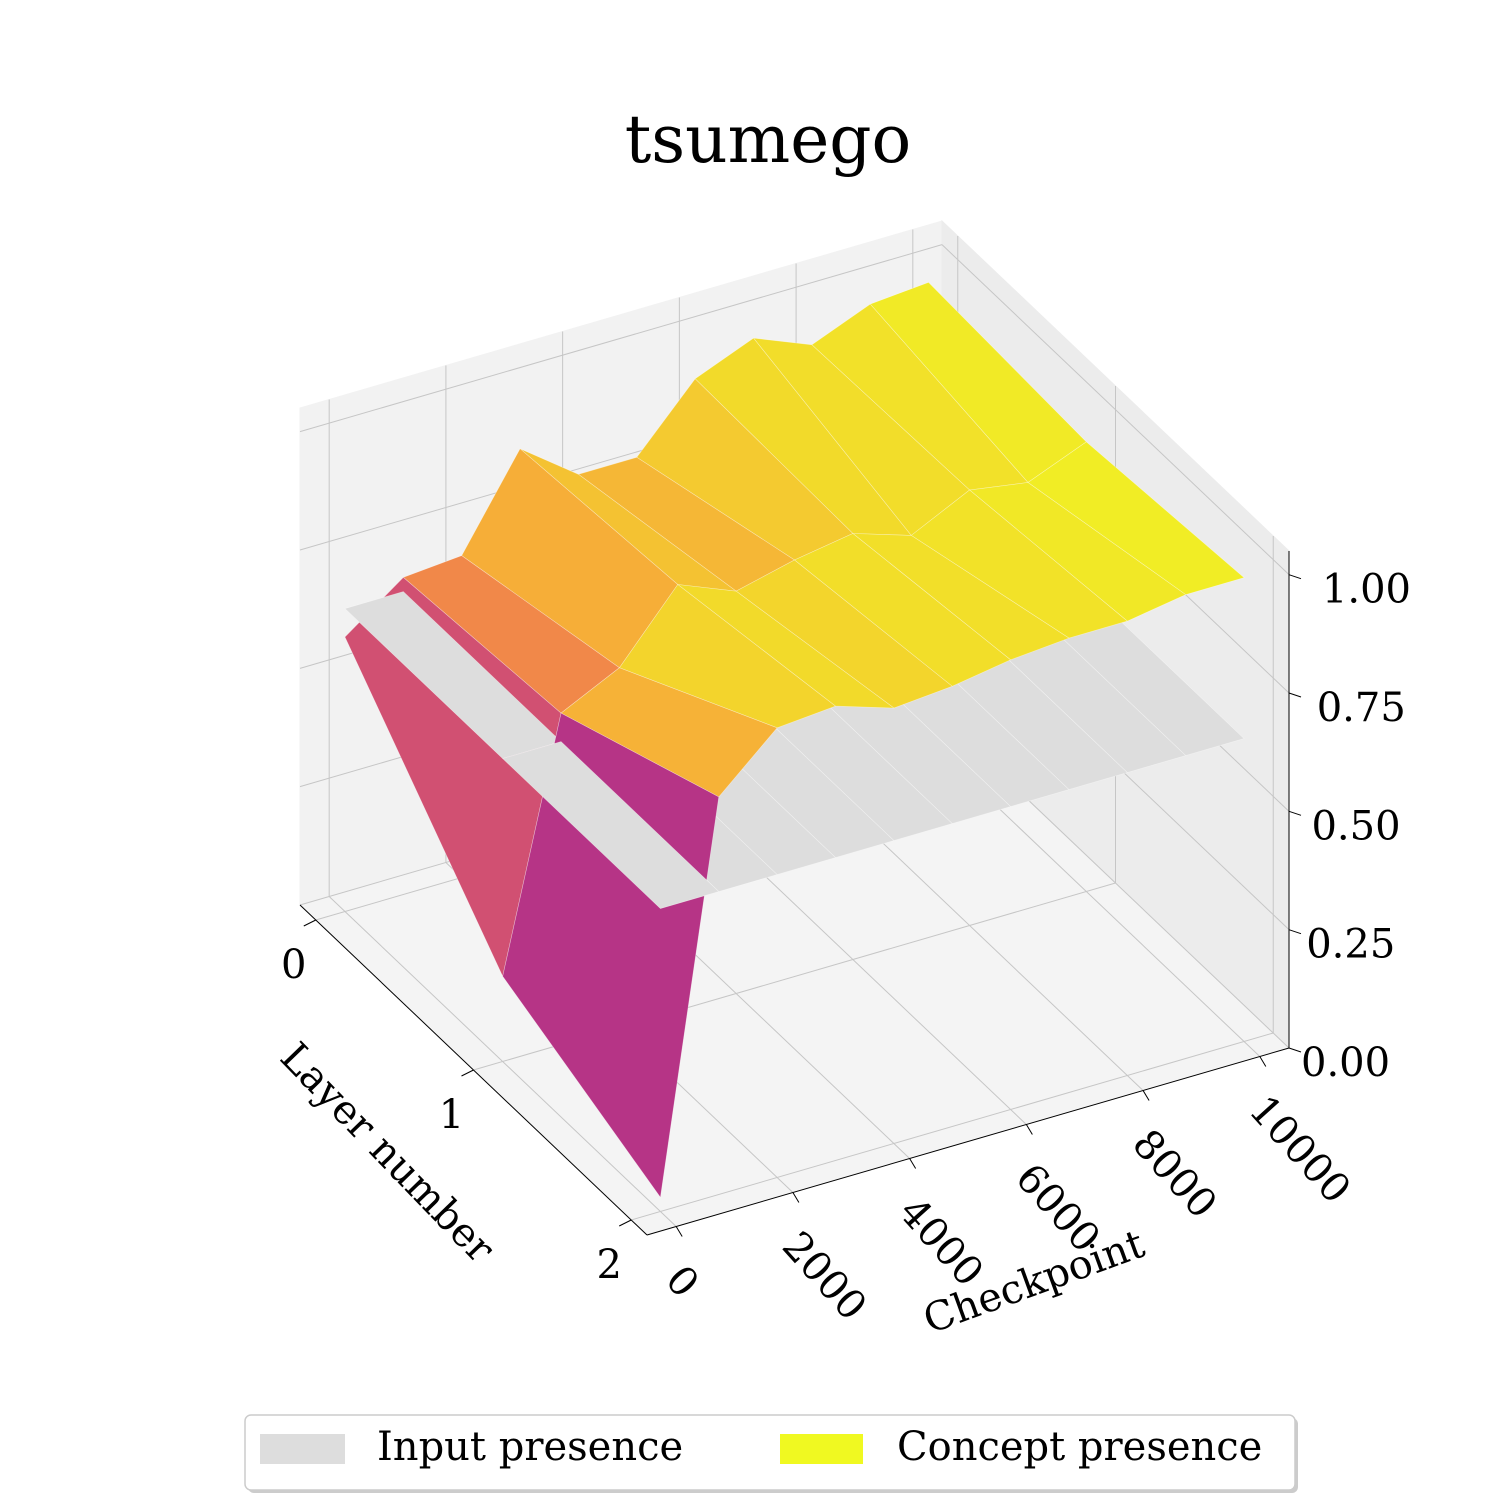  I want to click on legend: Input presence Concept presence, so click(771, 1453).